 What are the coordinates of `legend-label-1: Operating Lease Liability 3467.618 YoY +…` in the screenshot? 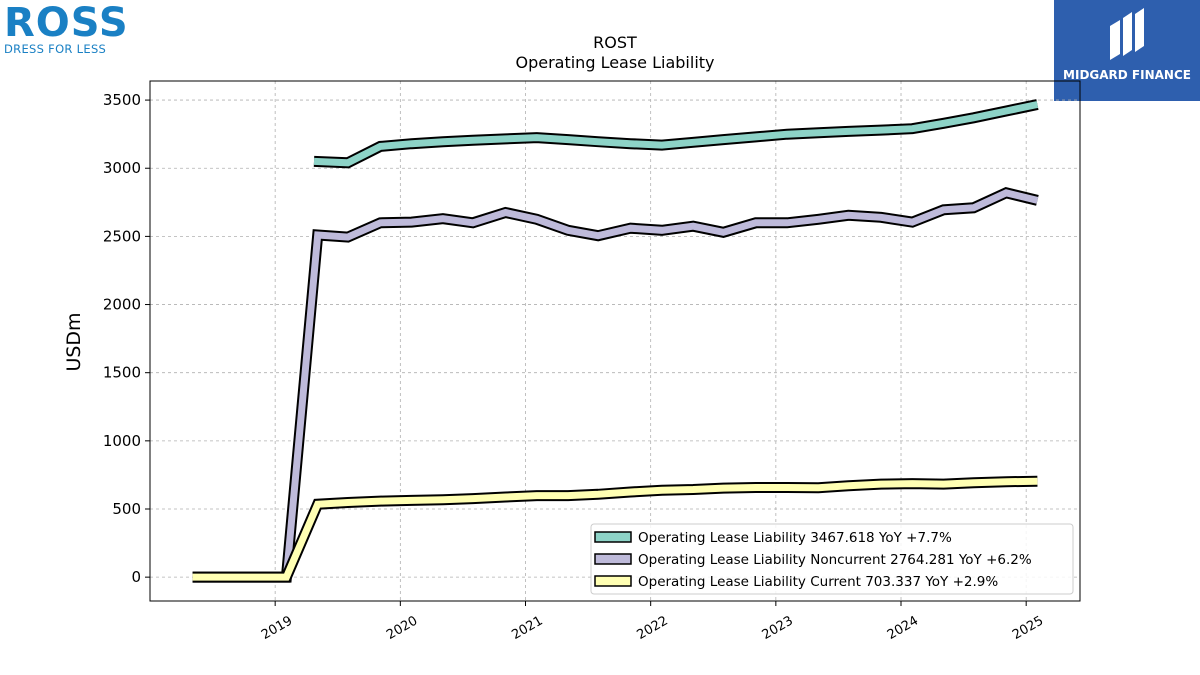 It's located at (795, 538).